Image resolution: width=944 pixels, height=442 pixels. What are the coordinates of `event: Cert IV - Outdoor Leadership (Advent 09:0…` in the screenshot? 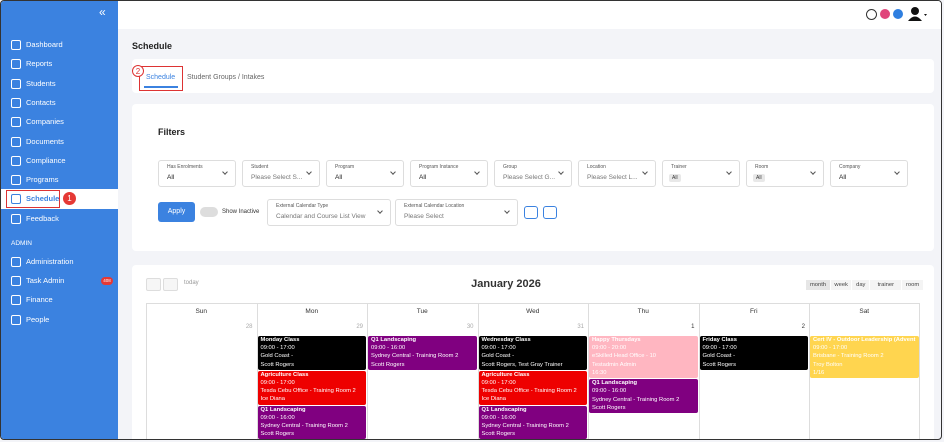 It's located at (864, 357).